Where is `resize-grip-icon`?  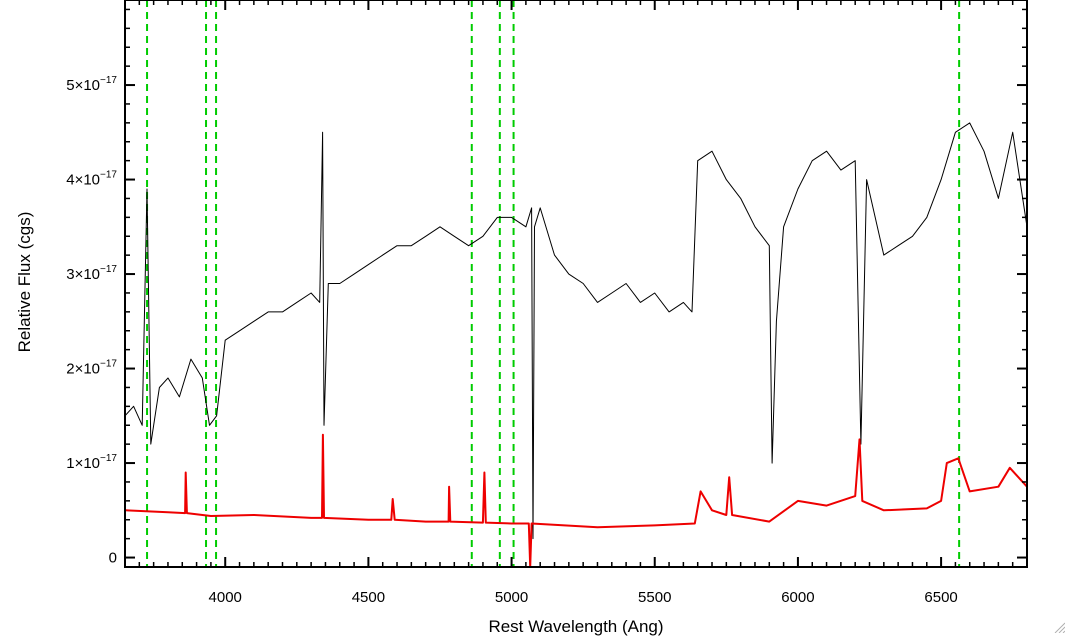
resize-grip-icon is located at coordinates (1059, 627).